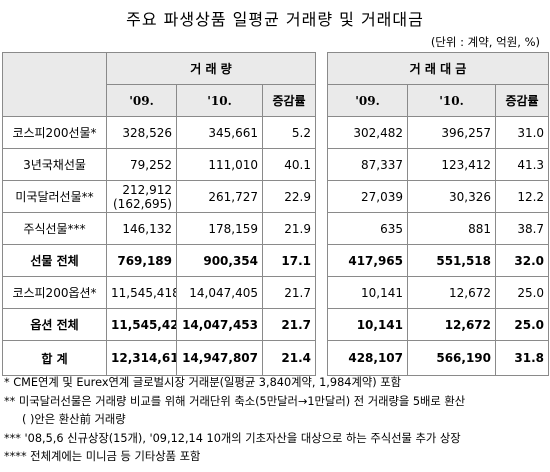 This screenshot has height=472, width=550. Describe the element at coordinates (451, 228) in the screenshot. I see `value-10-cell: 881` at that location.